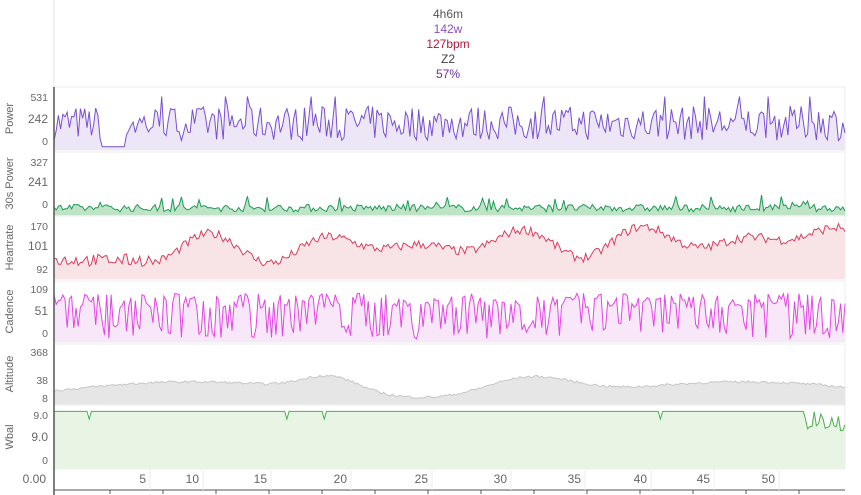 The height and width of the screenshot is (495, 861). Describe the element at coordinates (425, 183) in the screenshot. I see `panel-power30: 30s Power 327 241 0` at that location.